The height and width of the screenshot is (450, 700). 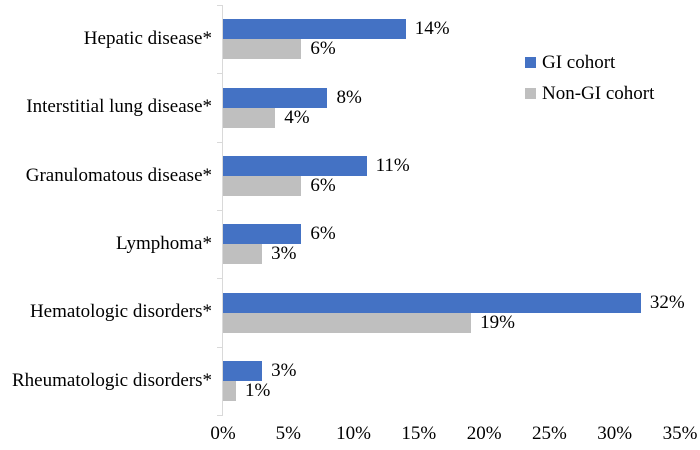 What do you see at coordinates (258, 390) in the screenshot?
I see `value-label: 1%` at bounding box center [258, 390].